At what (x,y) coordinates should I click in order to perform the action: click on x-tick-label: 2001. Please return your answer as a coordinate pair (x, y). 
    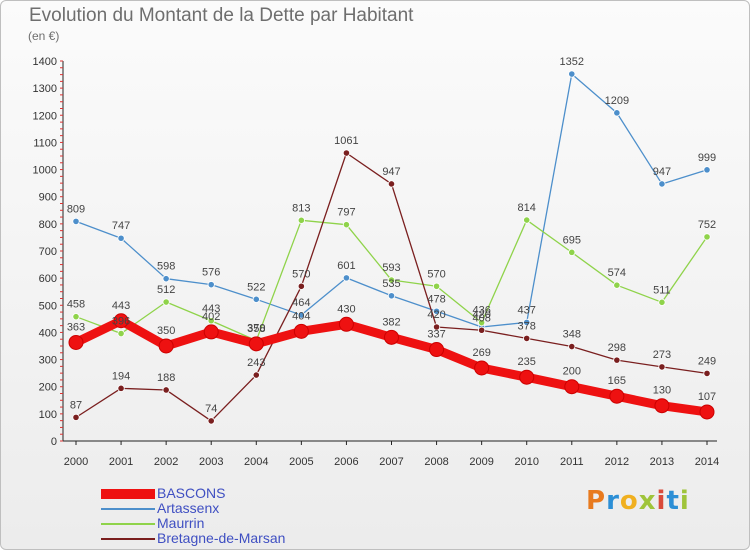
    Looking at the image, I should click on (121, 462).